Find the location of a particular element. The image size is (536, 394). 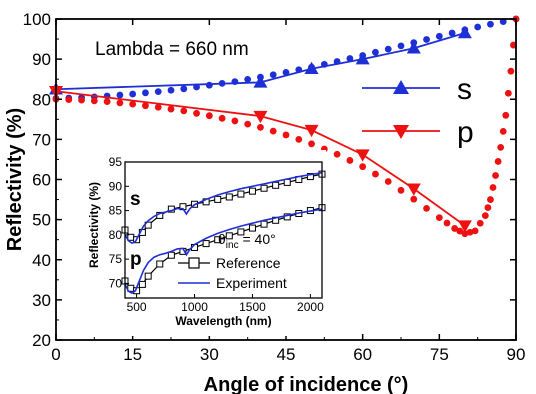

y-tick-label: 100 is located at coordinates (37, 19).